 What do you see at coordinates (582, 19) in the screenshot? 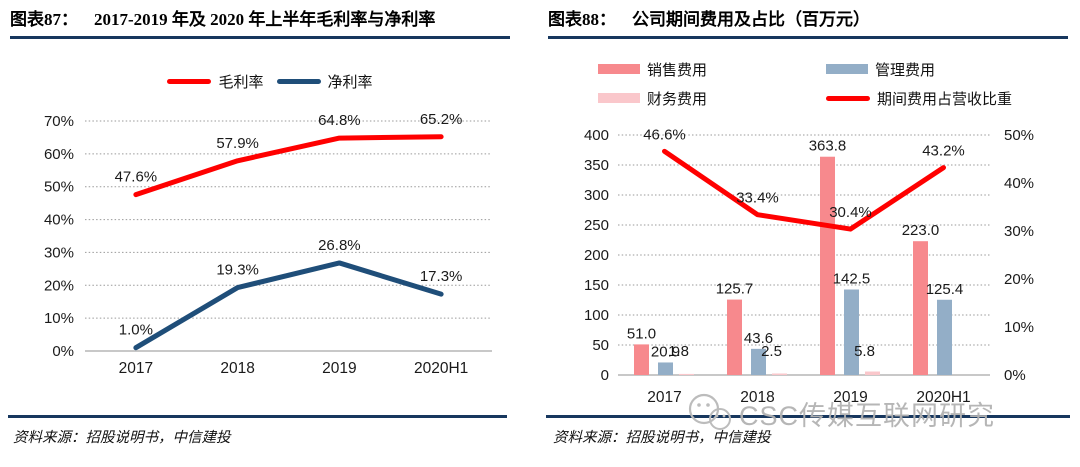
I see `figure-tag: 图表88：` at bounding box center [582, 19].